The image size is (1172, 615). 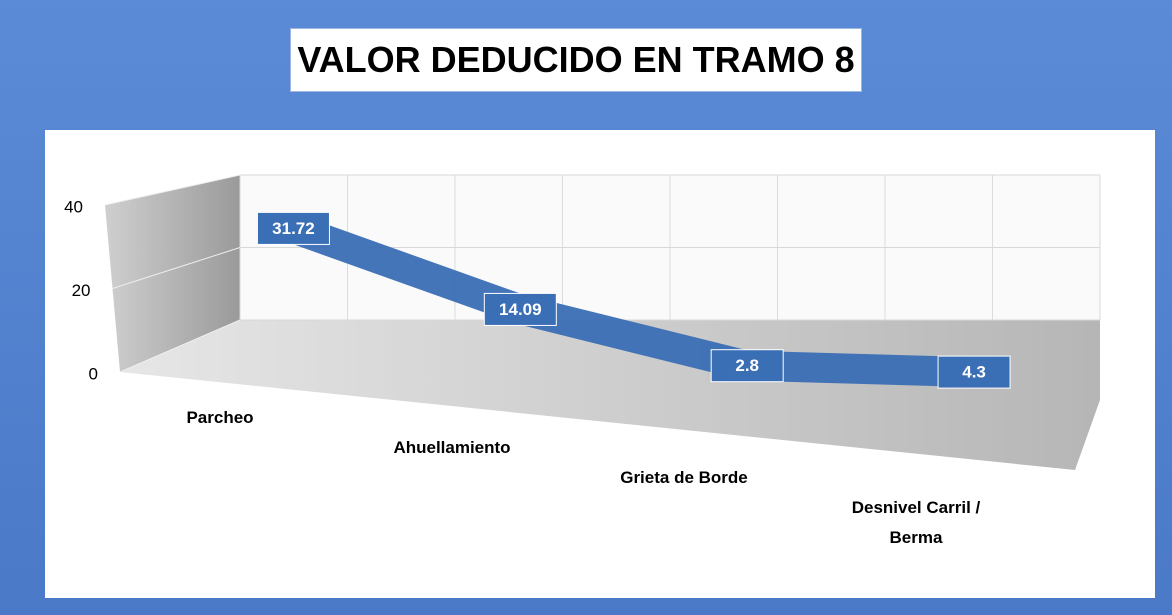 What do you see at coordinates (576, 60) in the screenshot?
I see `chart-title: VALOR DEDUCIDO EN TRAMO 8` at bounding box center [576, 60].